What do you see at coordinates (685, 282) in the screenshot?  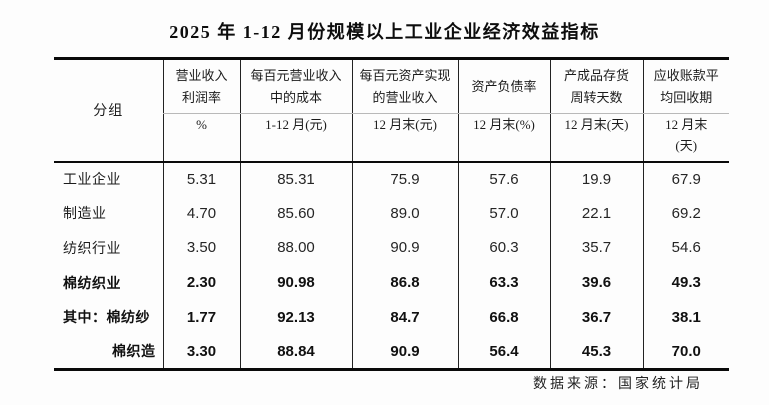 I see `value-cell: 49.3` at bounding box center [685, 282].